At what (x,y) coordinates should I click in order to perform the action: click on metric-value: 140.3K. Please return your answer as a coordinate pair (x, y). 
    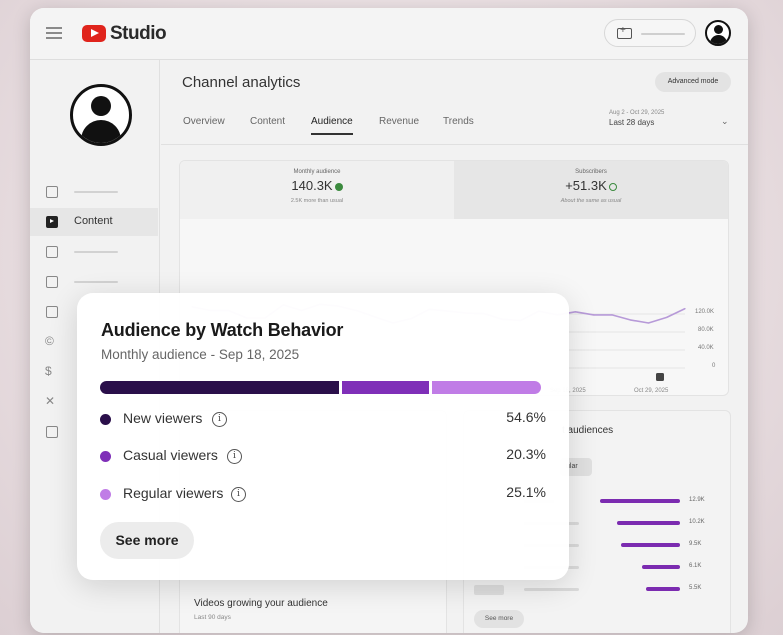
    Looking at the image, I should click on (317, 185).